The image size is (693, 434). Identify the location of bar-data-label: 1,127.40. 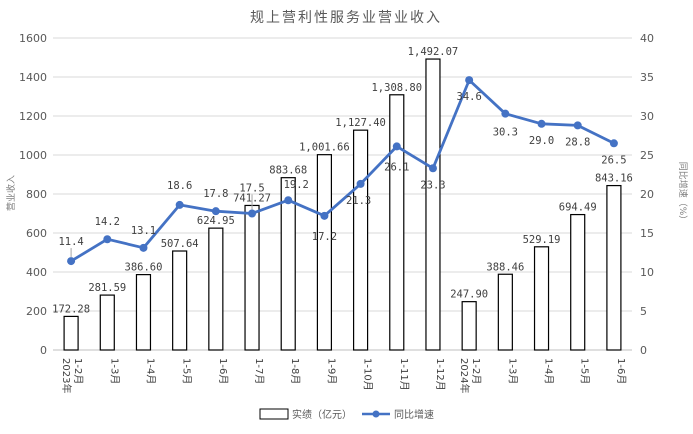
(360, 123).